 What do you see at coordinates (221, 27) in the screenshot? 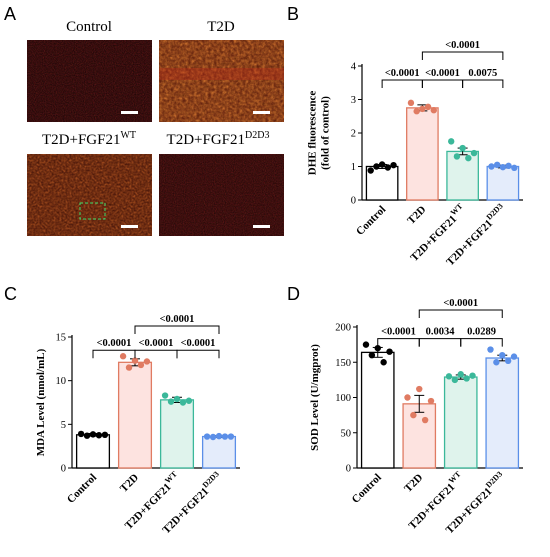
I see `micrograph-caption-t2d: T2D` at bounding box center [221, 27].